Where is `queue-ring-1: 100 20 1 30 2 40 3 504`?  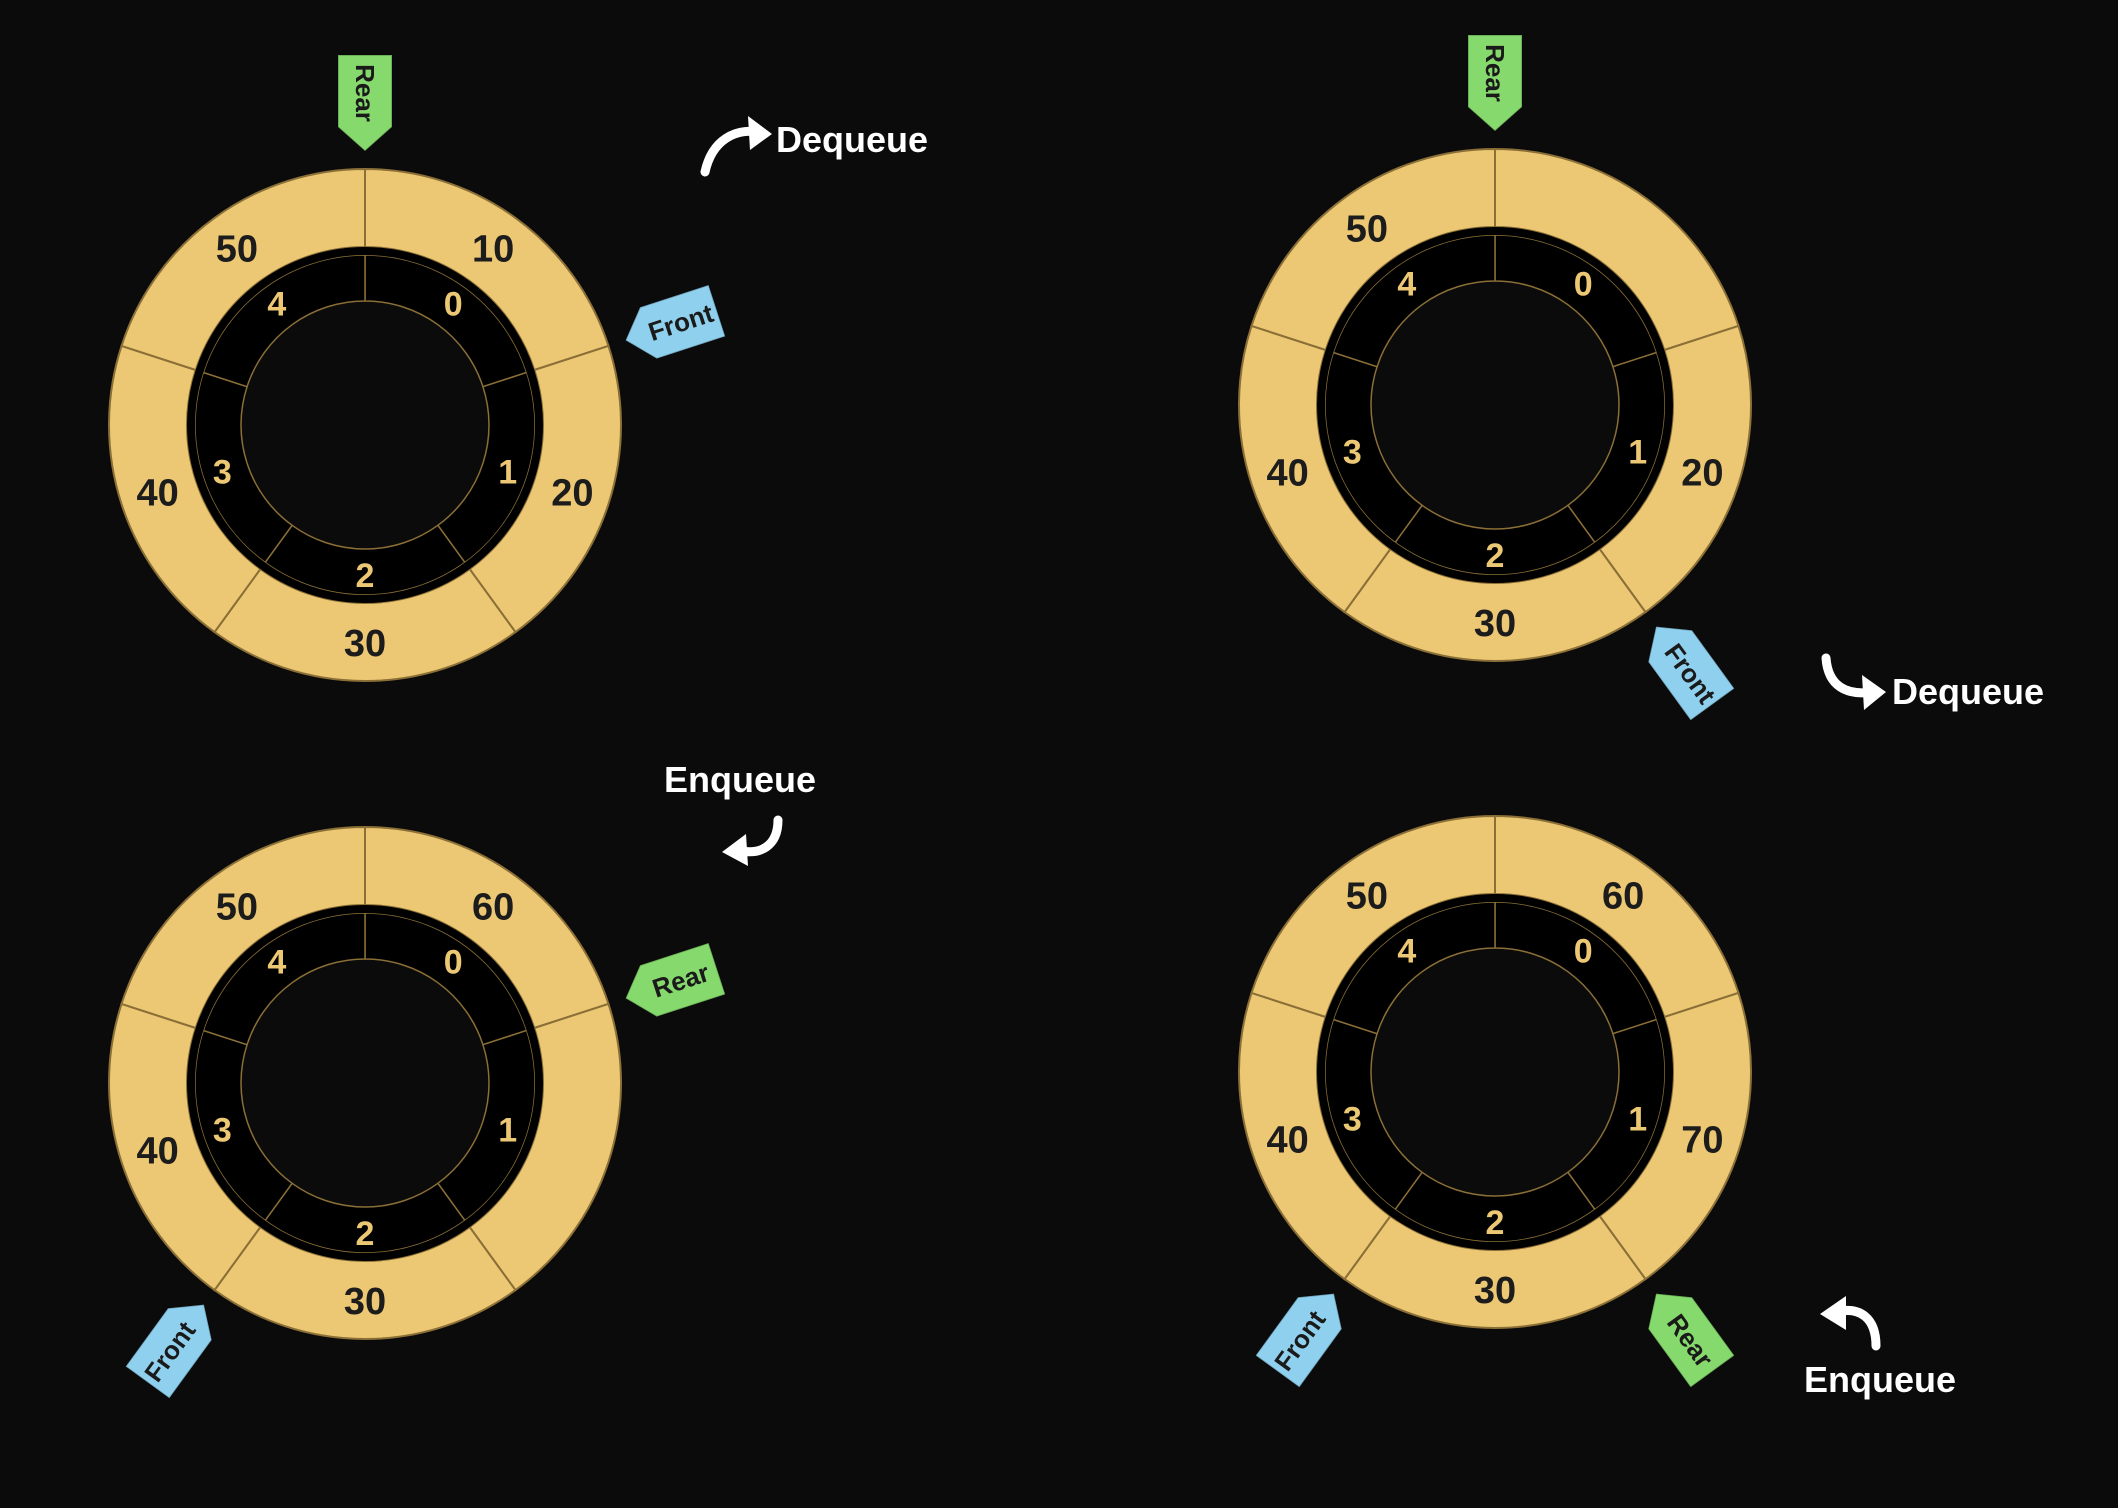
queue-ring-1: 100 20 1 30 2 40 3 504 is located at coordinates (365, 425).